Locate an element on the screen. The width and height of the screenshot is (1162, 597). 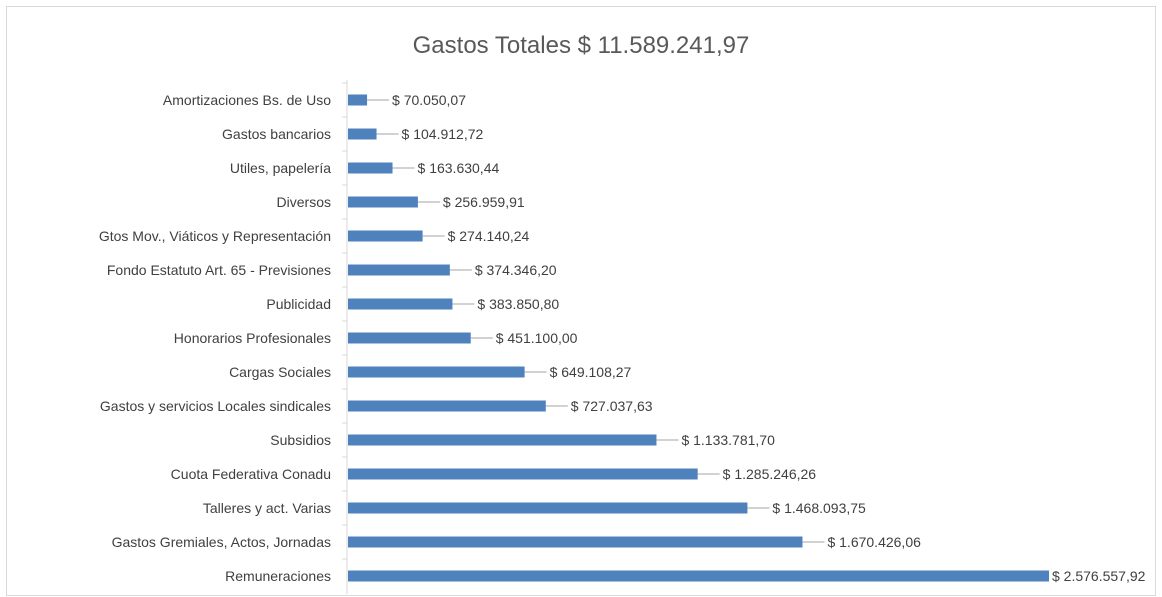
category-label: Gastos bancarios is located at coordinates (276, 134).